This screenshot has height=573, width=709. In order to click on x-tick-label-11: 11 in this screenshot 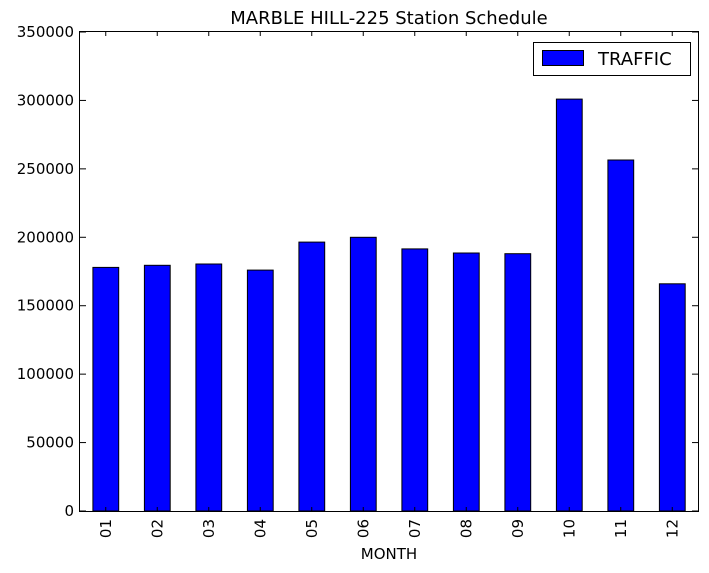, I will do `click(621, 528)`.